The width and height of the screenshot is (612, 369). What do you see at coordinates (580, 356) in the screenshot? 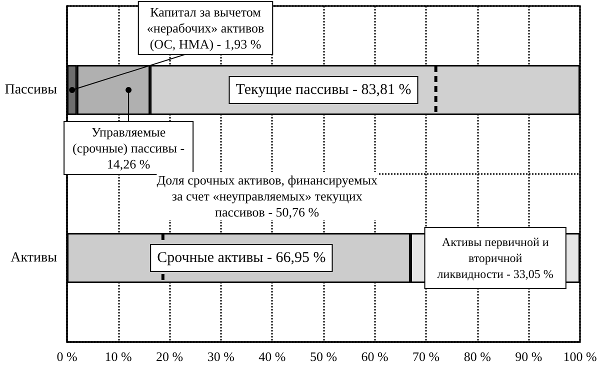
I see `x-tick-label: 100 %` at bounding box center [580, 356].